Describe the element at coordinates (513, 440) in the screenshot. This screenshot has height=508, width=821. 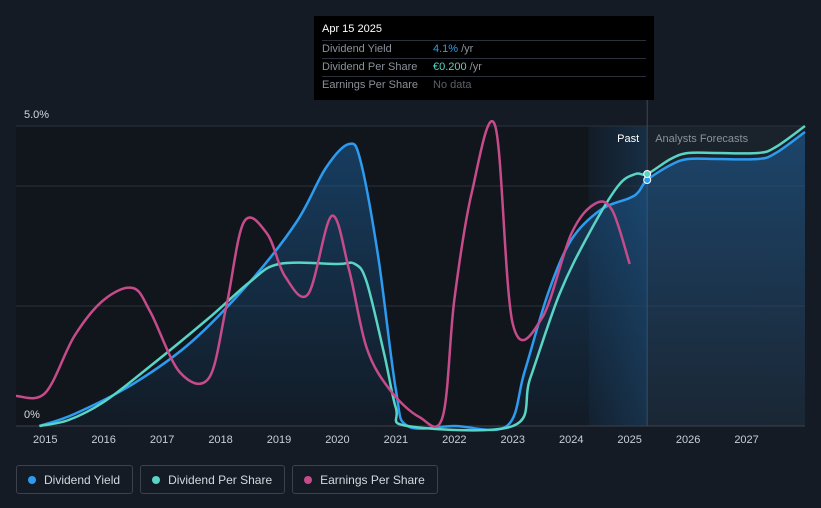
I see `x-tick-label: 2023` at that location.